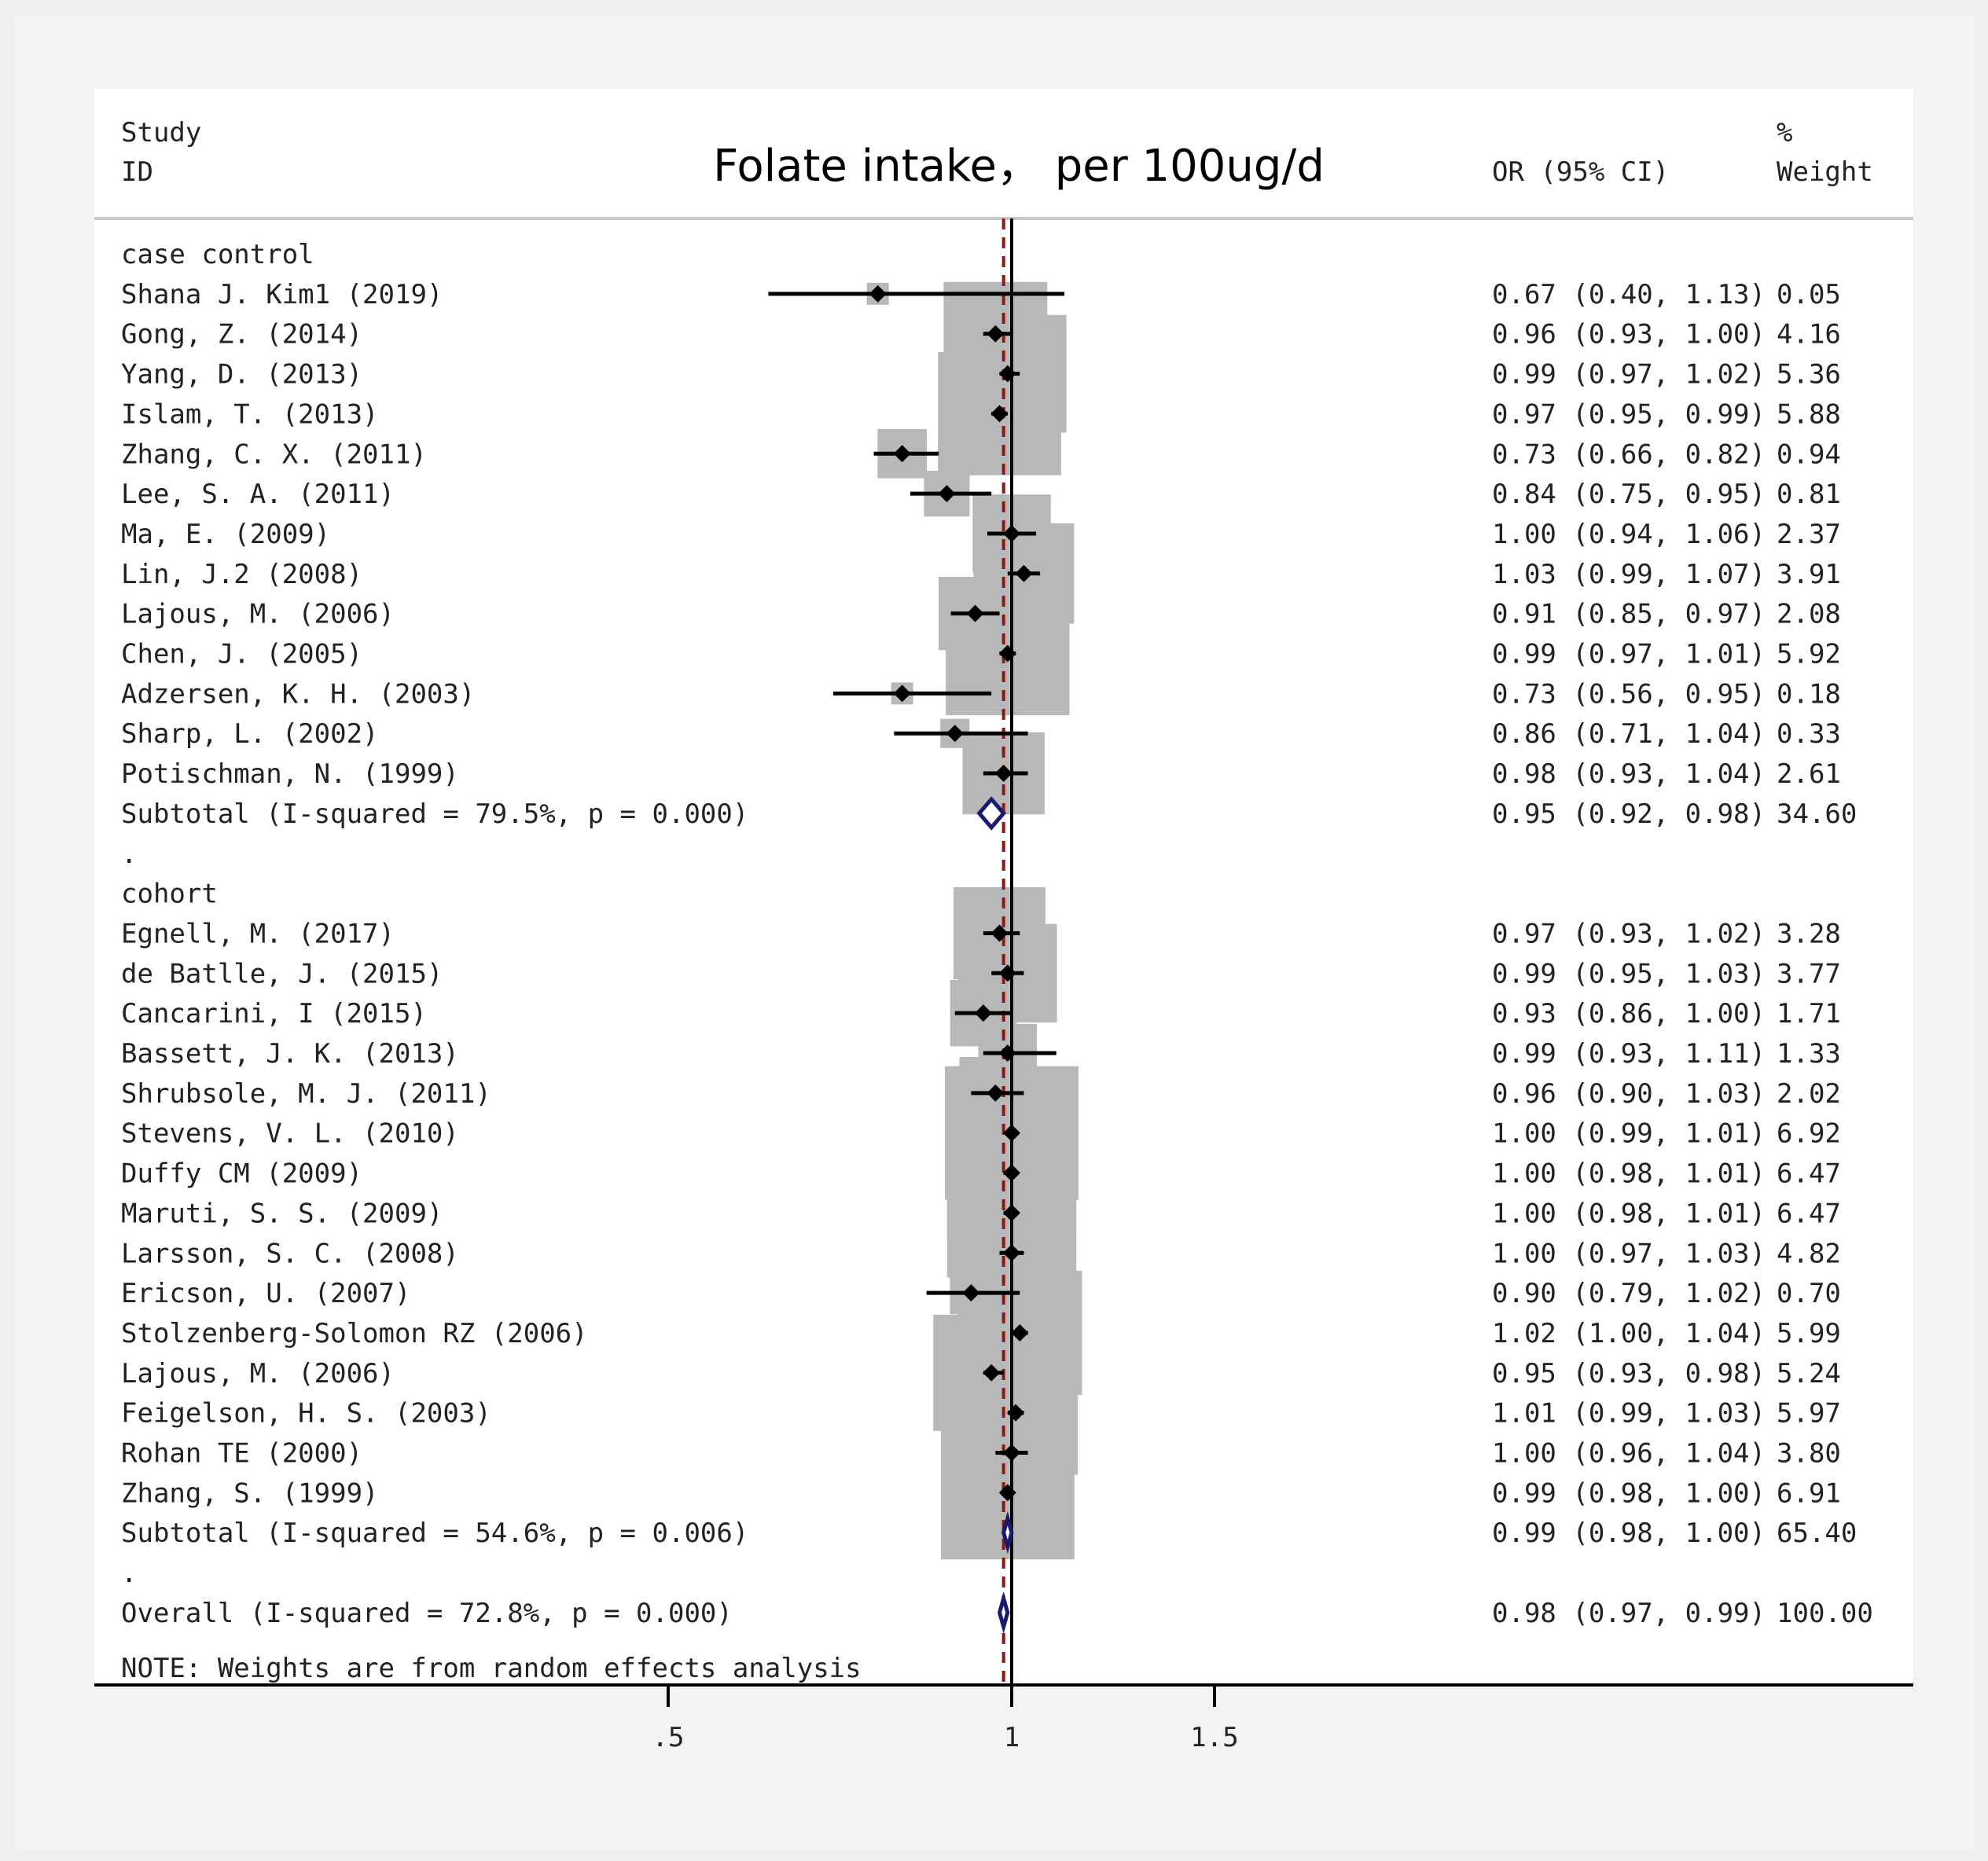  Describe the element at coordinates (1809, 414) in the screenshot. I see `row-weight-4: 5.88` at that location.